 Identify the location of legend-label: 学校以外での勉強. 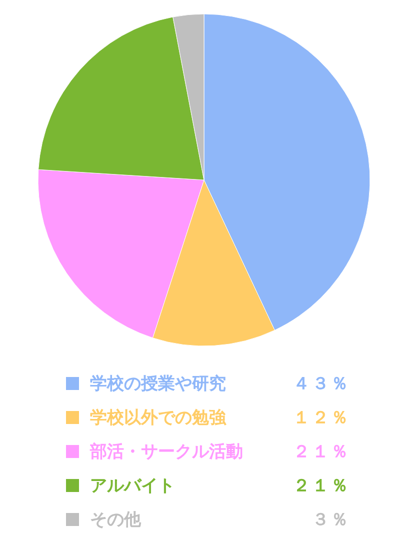
(158, 418).